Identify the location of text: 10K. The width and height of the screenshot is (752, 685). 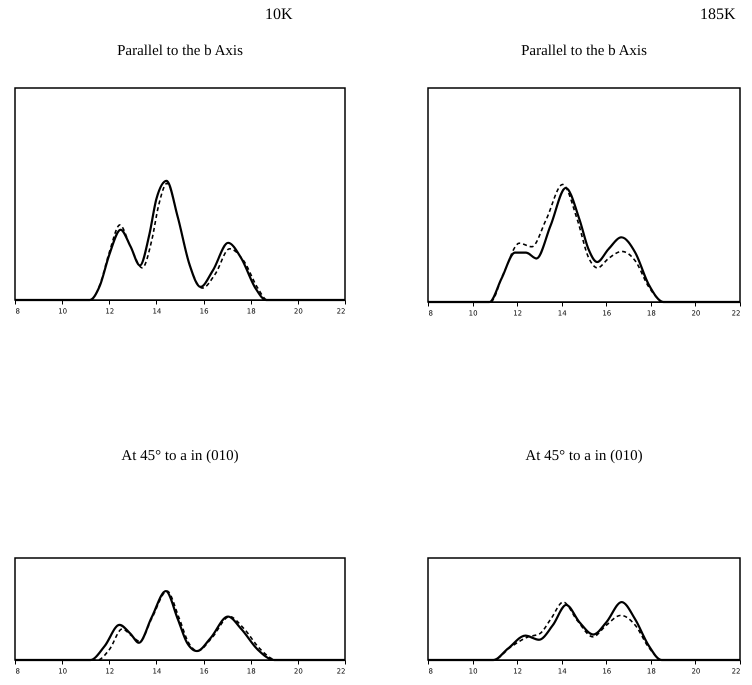
(279, 15).